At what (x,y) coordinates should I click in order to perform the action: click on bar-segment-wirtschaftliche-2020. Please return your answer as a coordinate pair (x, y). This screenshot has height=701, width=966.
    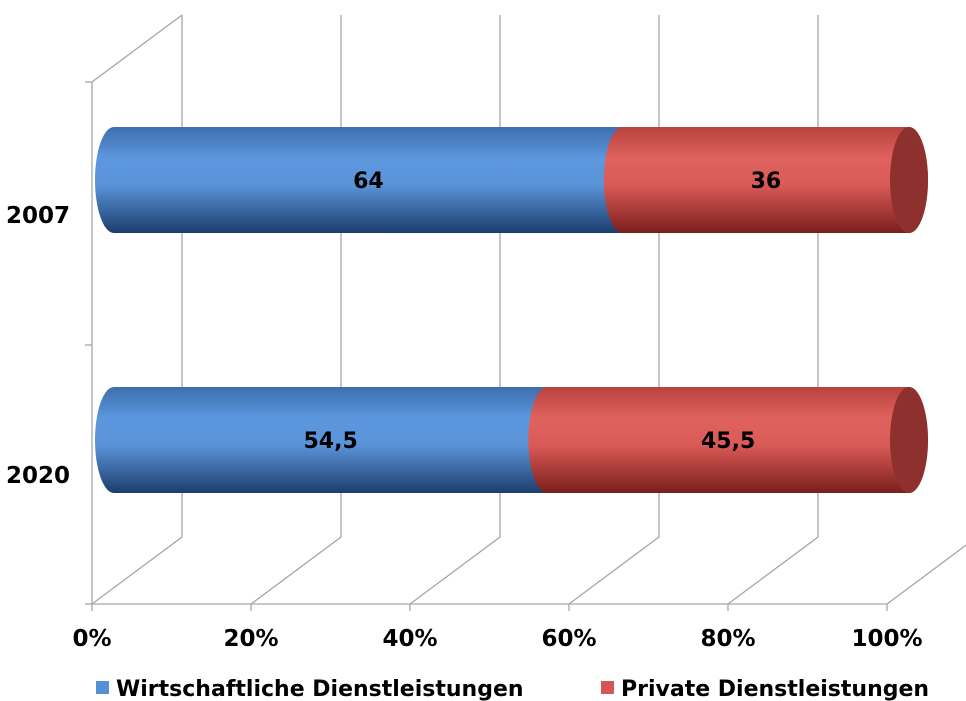
    Looking at the image, I should click on (331, 440).